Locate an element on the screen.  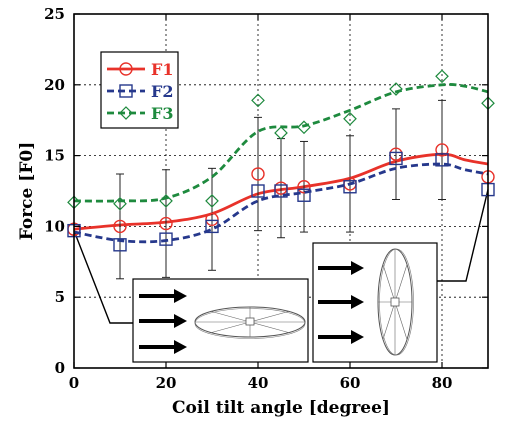
x-tick-label: 60 is located at coordinates (350, 383).